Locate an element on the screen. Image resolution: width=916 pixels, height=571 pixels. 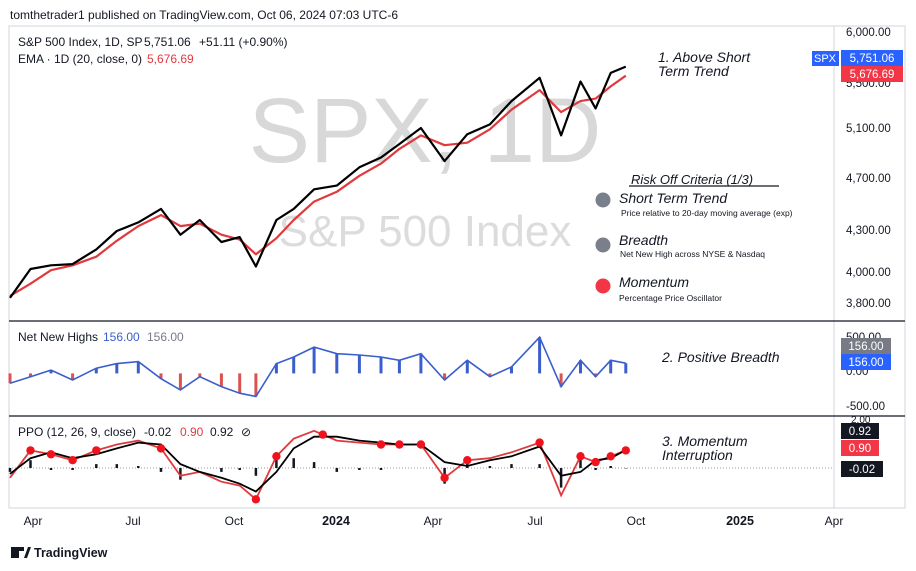
tradingview-footer: TradingView is located at coordinates (59, 553).